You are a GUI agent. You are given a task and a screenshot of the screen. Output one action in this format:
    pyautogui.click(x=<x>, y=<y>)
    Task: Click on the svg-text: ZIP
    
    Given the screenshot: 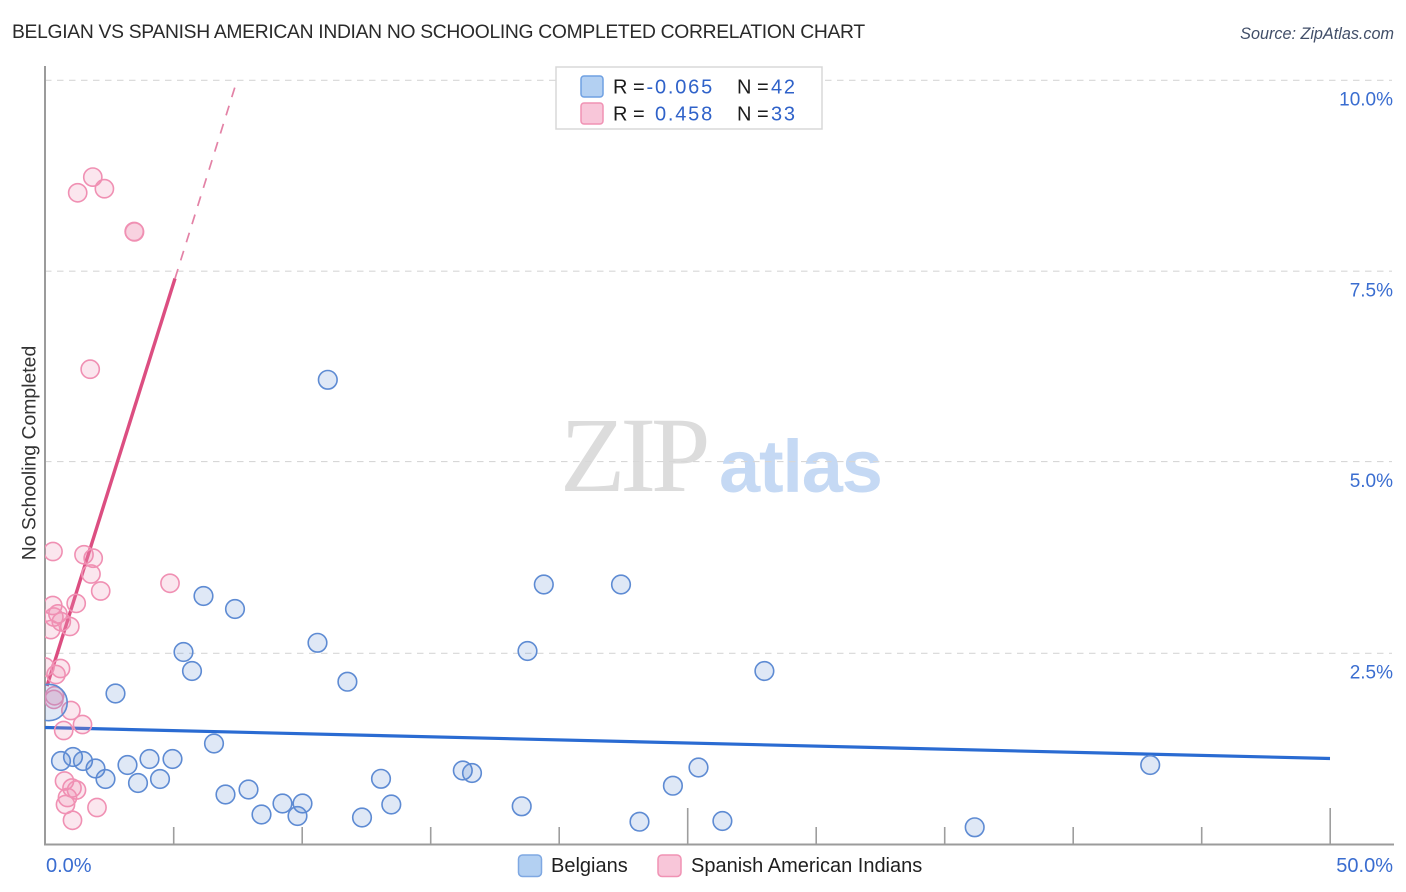 What is the action you would take?
    pyautogui.click(x=633, y=456)
    